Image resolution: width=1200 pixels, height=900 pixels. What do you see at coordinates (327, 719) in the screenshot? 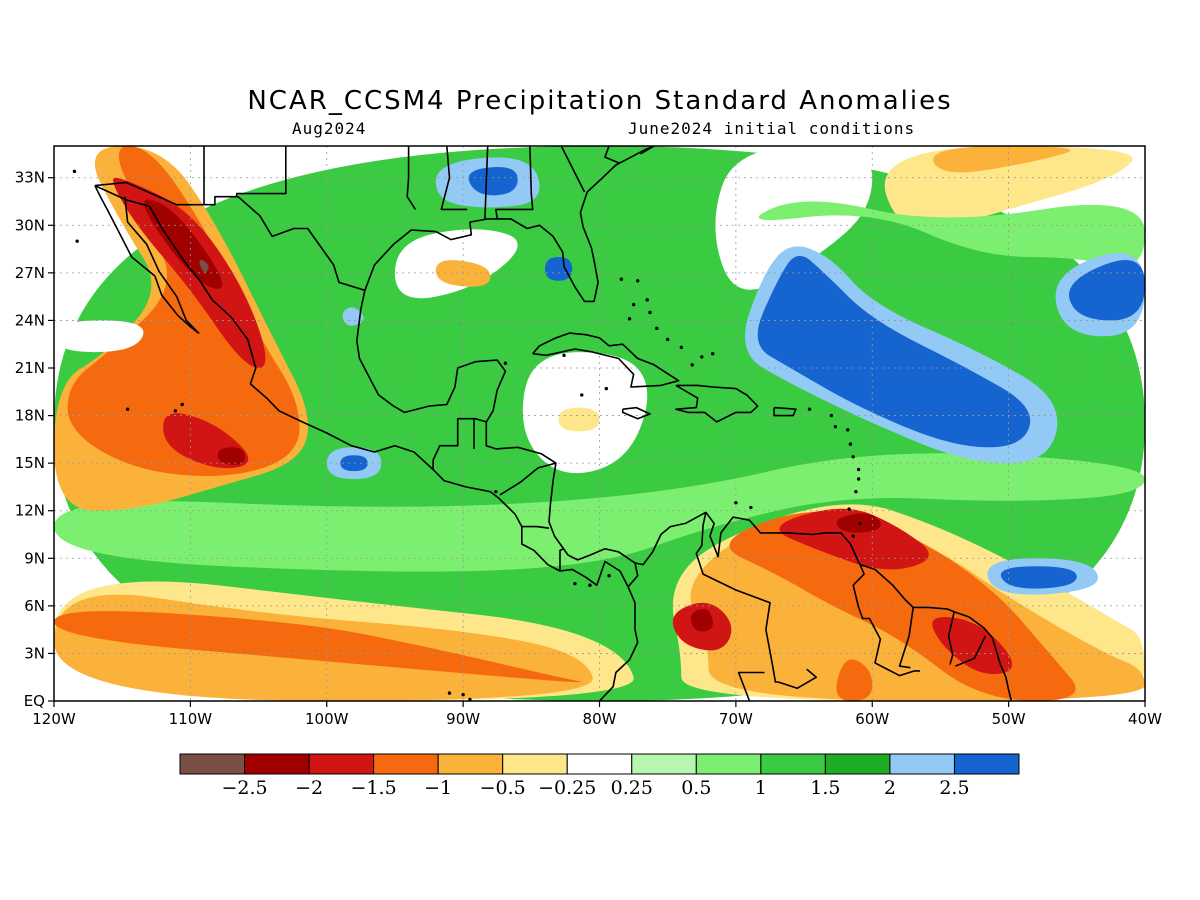
I see `x-tick-label: 100W` at bounding box center [327, 719].